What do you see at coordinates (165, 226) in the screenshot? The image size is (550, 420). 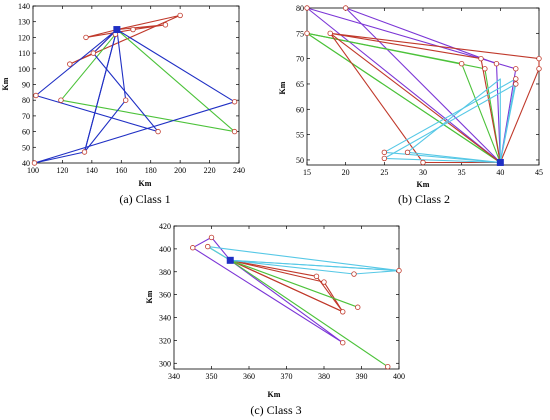 I see `y-tick-label: 420` at bounding box center [165, 226].